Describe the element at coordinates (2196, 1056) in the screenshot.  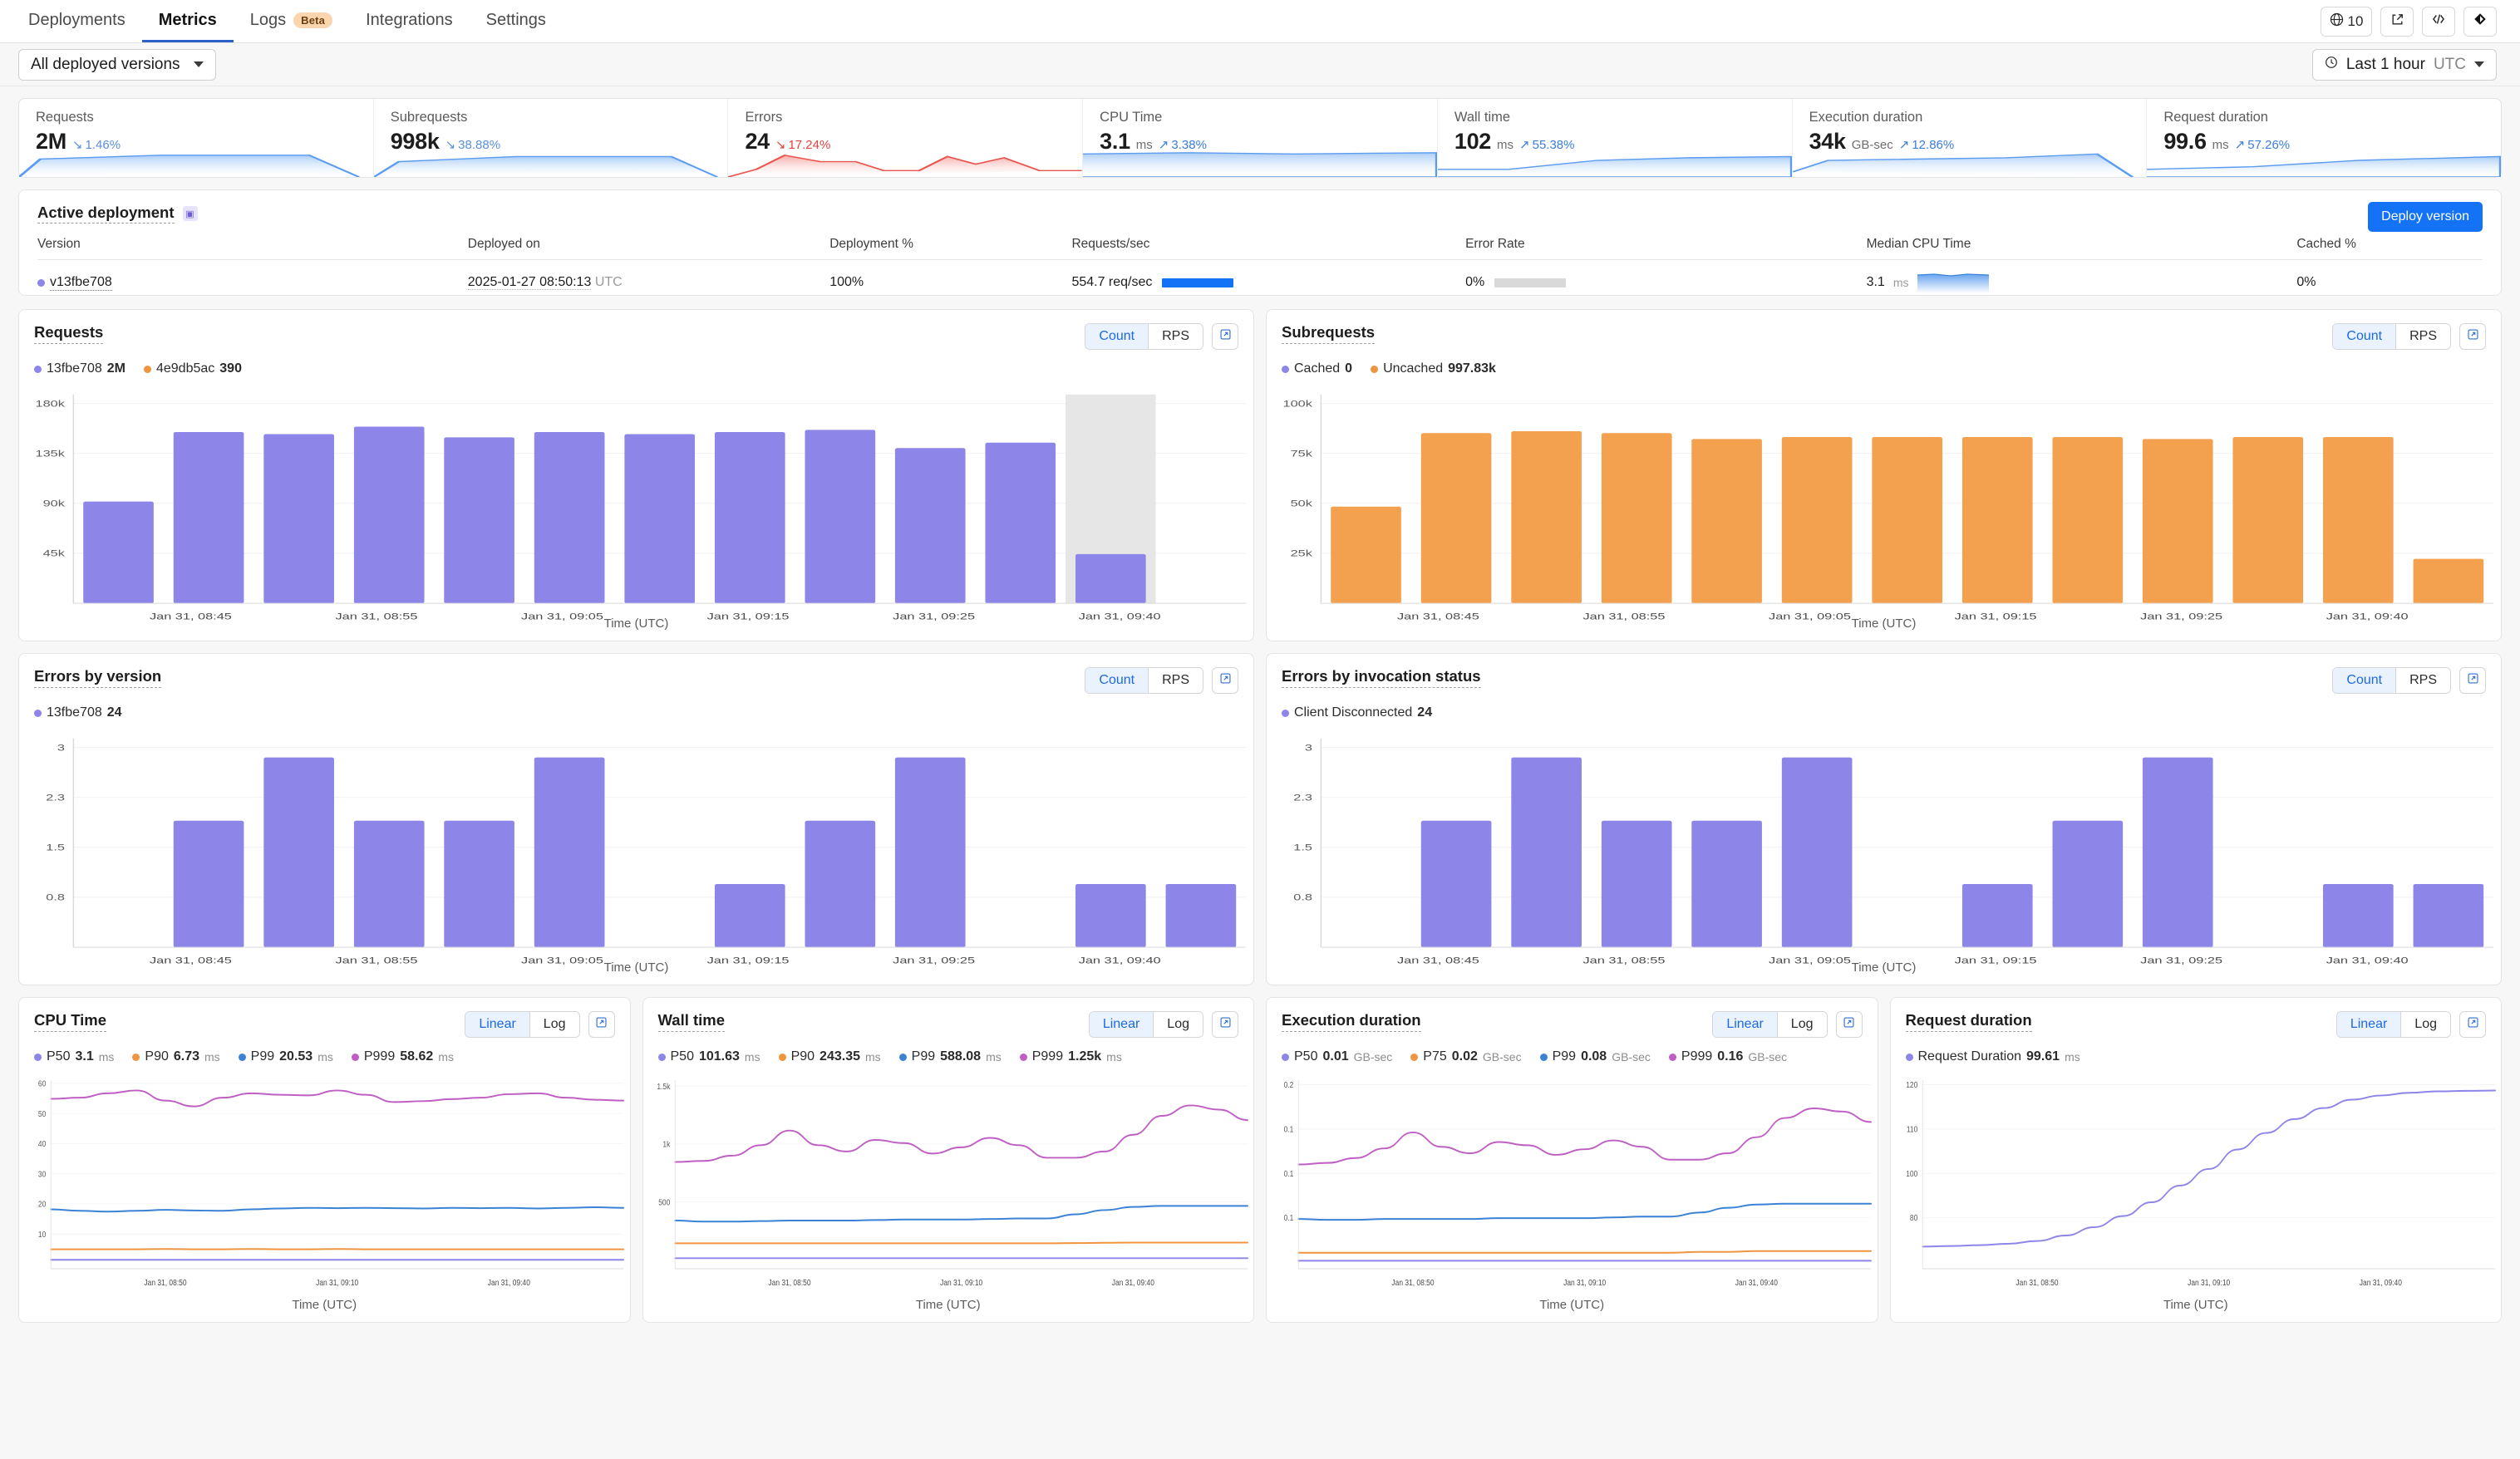
I see `chart-legend: Request Duration 99.61 ms` at that location.